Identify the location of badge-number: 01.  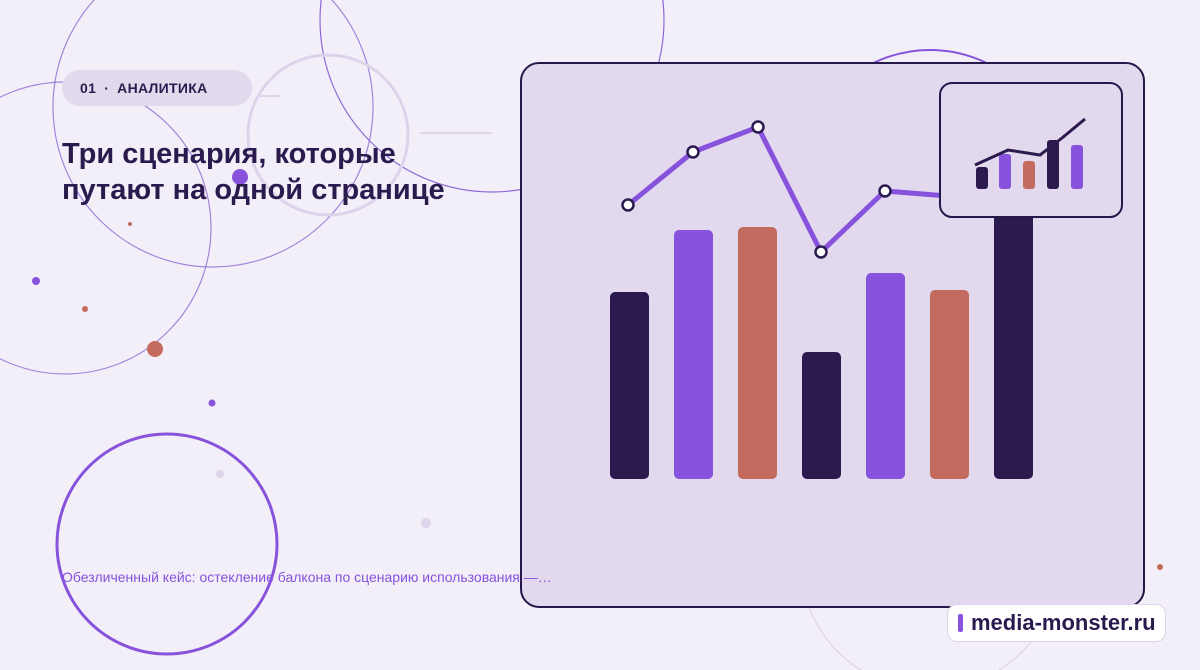
(88, 88).